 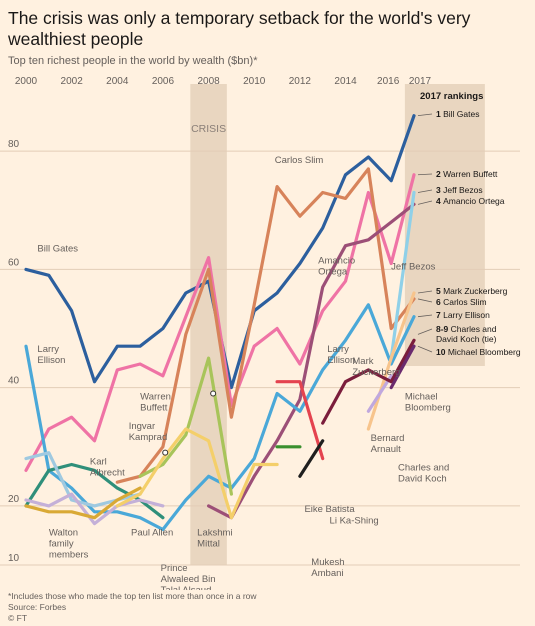 I want to click on annotation-label: Charles and David Koch, so click(x=423, y=473).